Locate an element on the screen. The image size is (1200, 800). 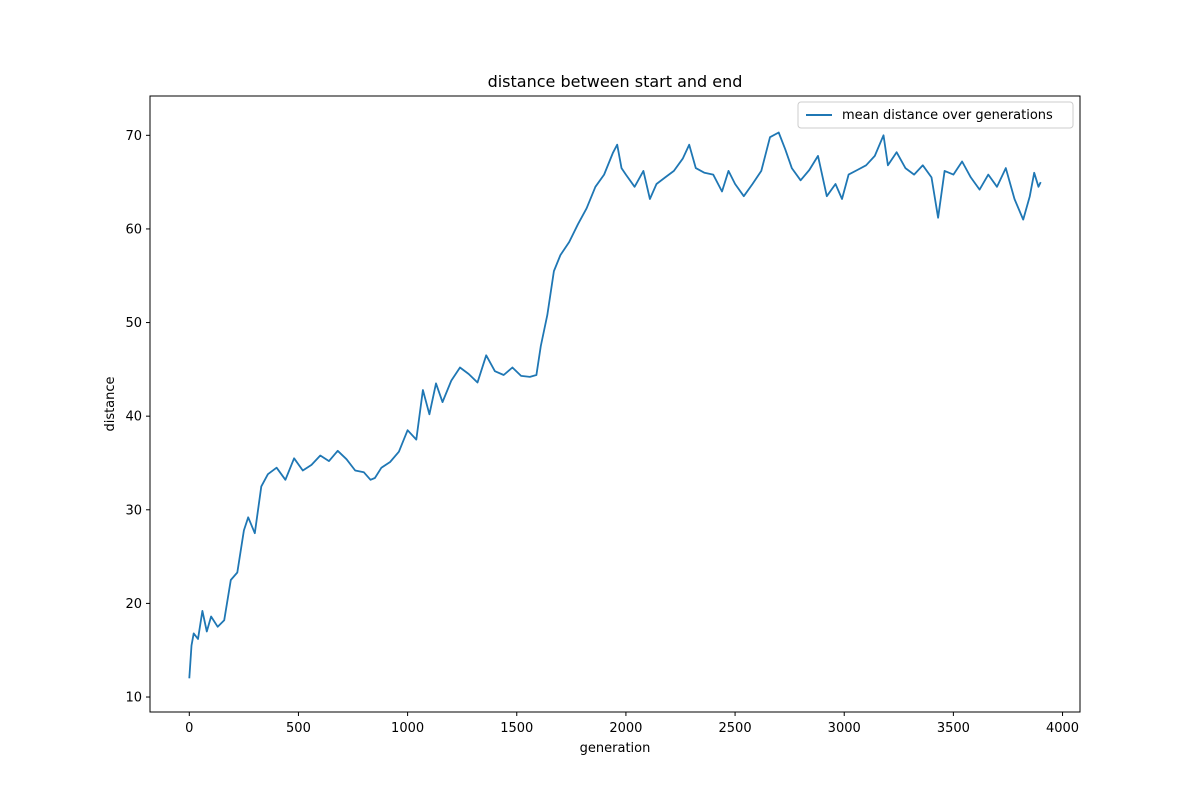
legend-box is located at coordinates (935, 115).